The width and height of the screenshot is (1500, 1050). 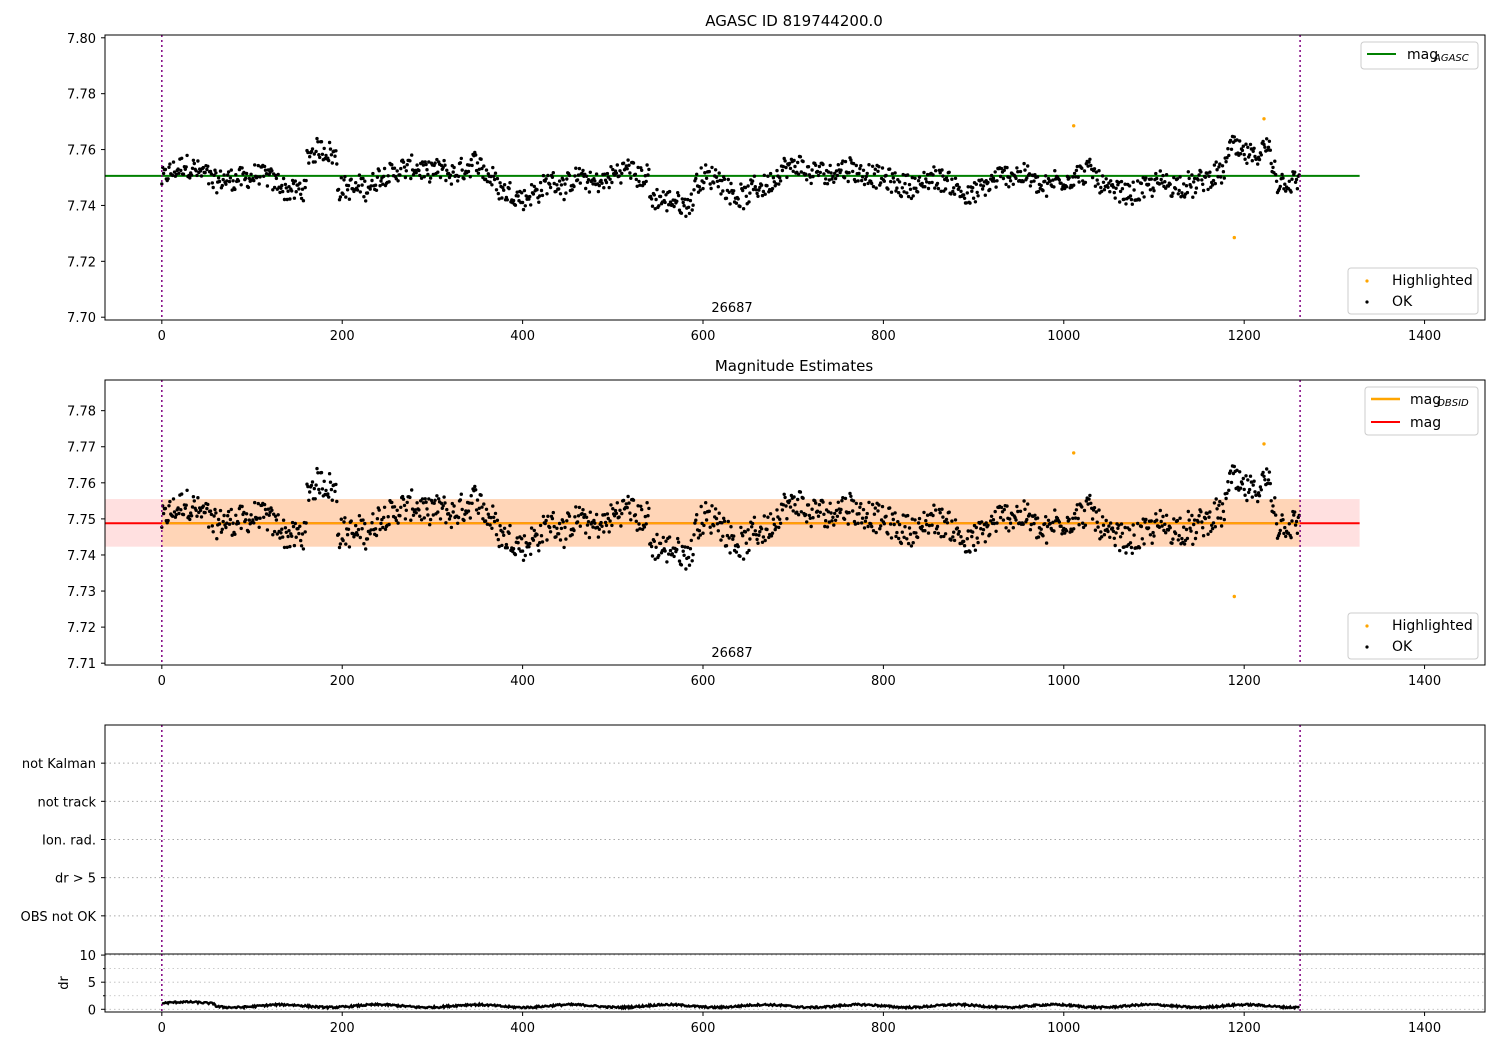 What do you see at coordinates (81, 262) in the screenshot?
I see `y-tick-label: 7.72` at bounding box center [81, 262].